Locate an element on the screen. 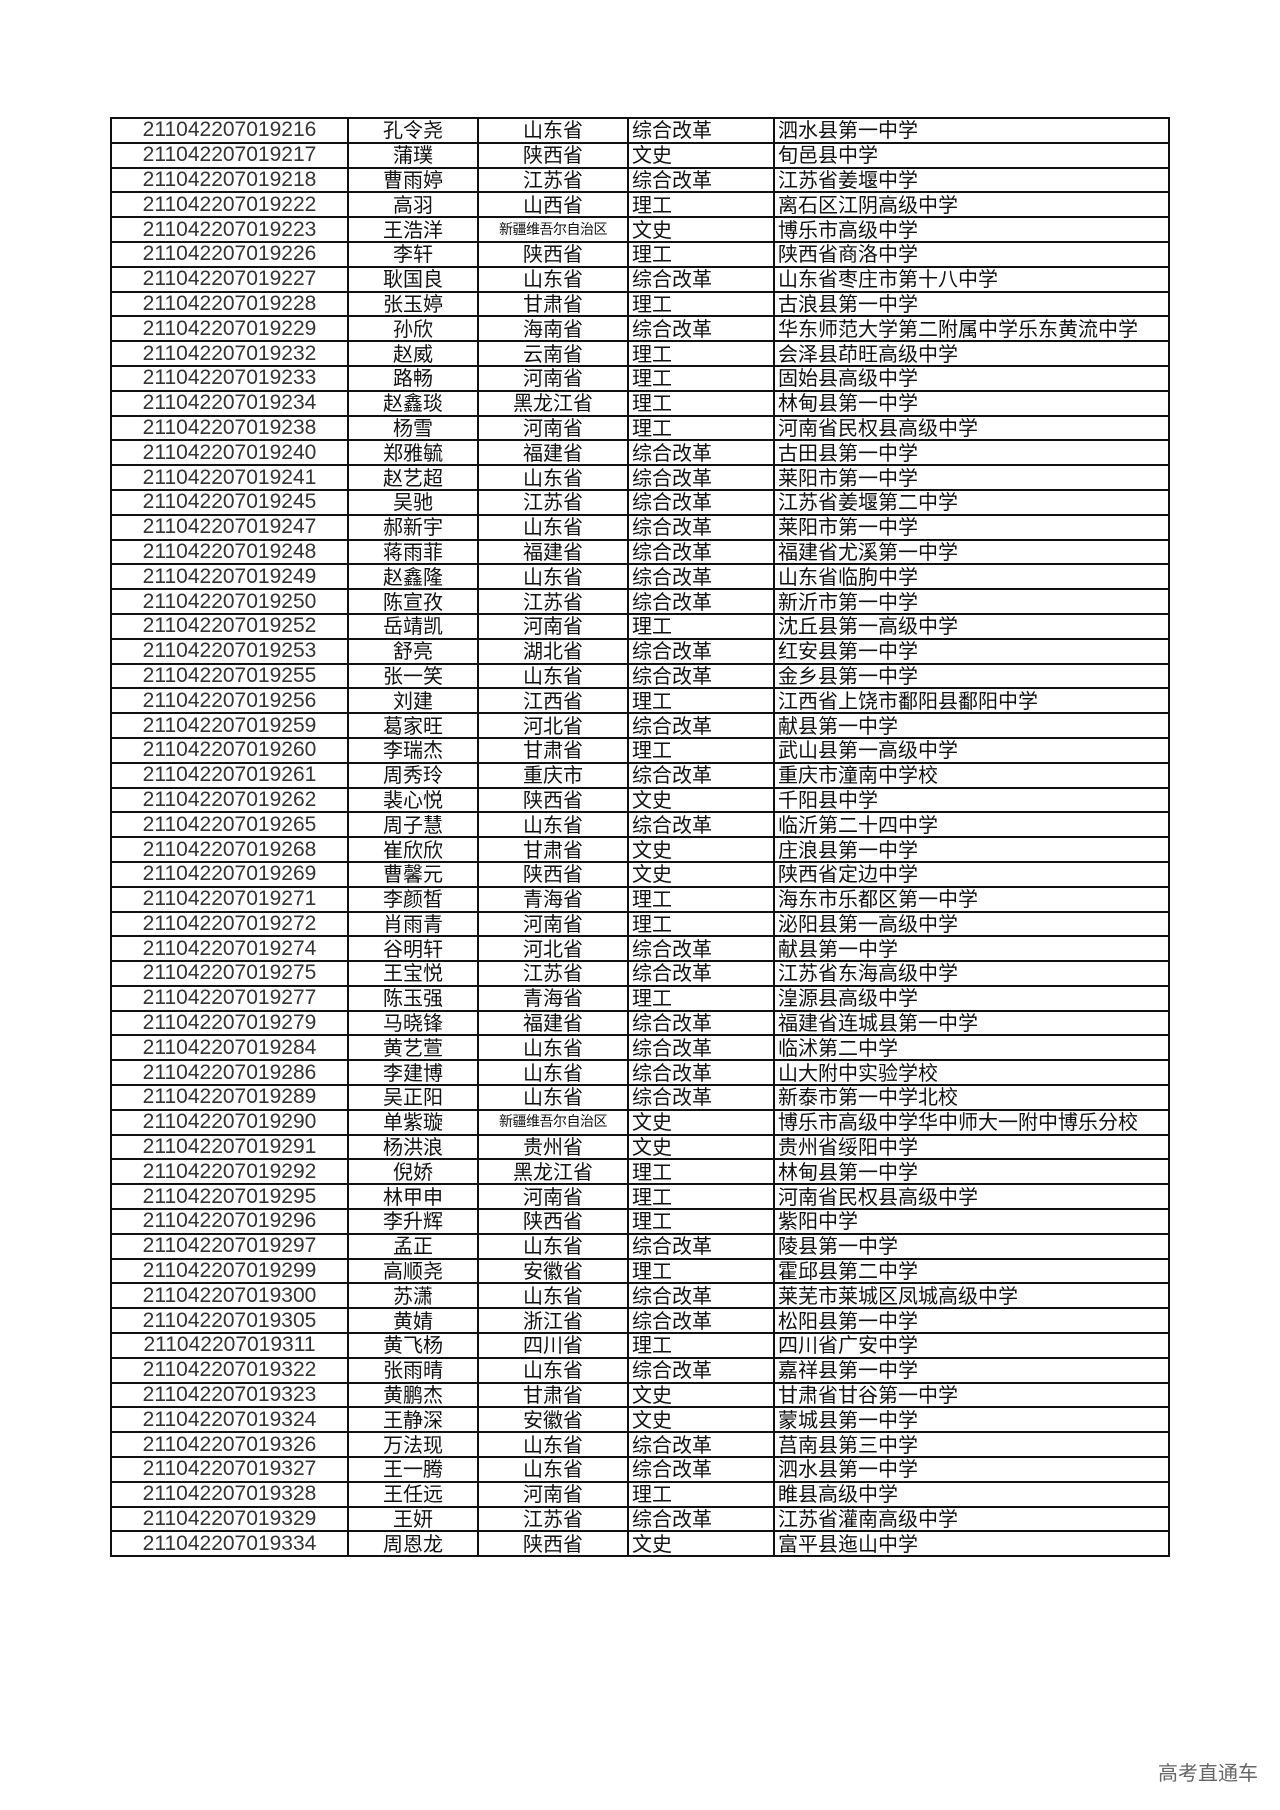 The image size is (1280, 1810). name-cell: 王任远 is located at coordinates (413, 1494).